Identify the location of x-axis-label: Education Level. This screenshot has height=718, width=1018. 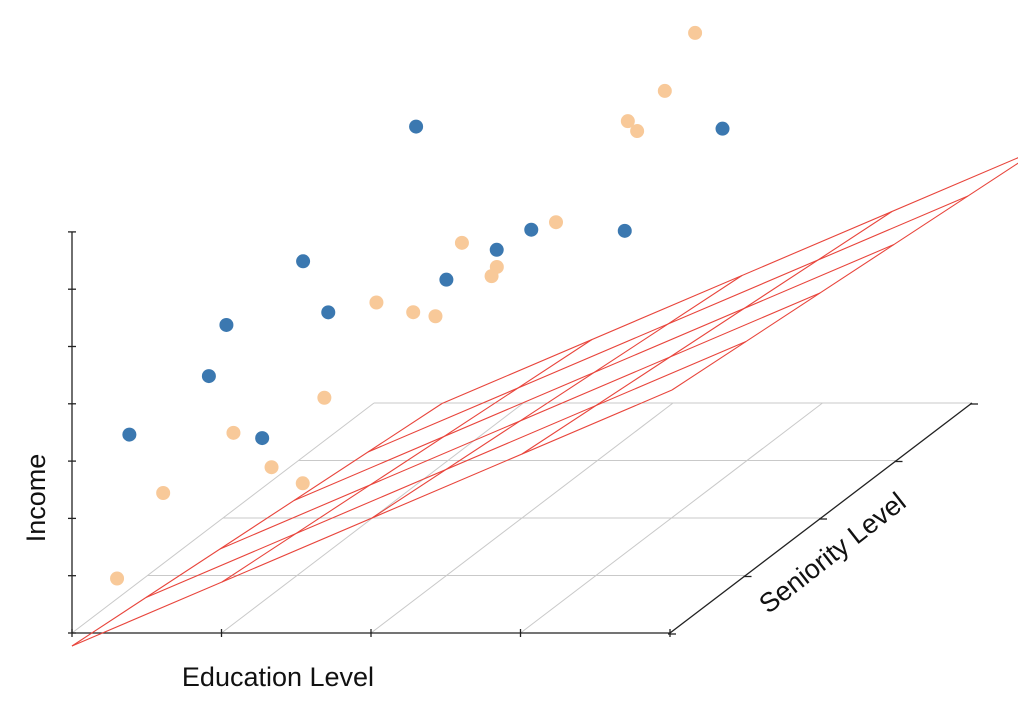
(278, 677).